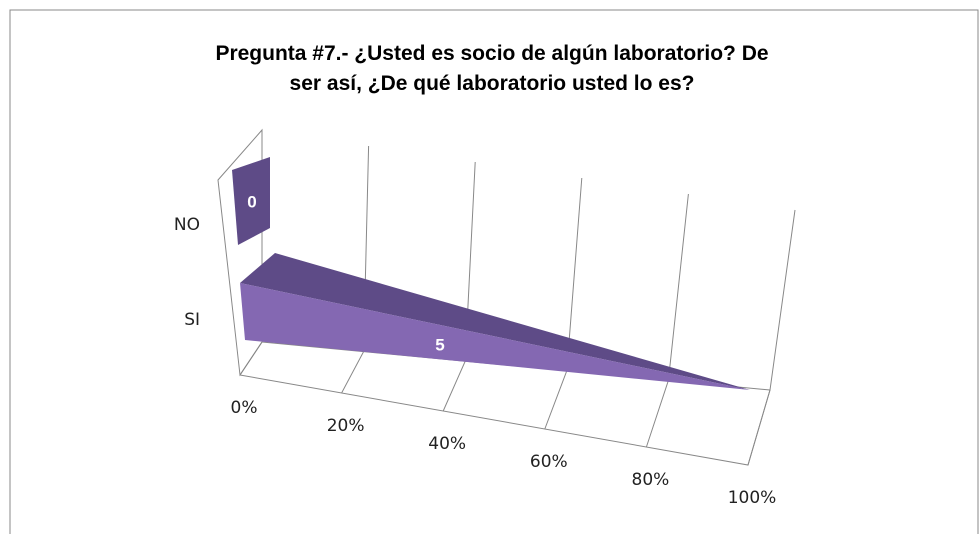 The width and height of the screenshot is (979, 534). Describe the element at coordinates (651, 480) in the screenshot. I see `x-tick-label: 80%` at that location.